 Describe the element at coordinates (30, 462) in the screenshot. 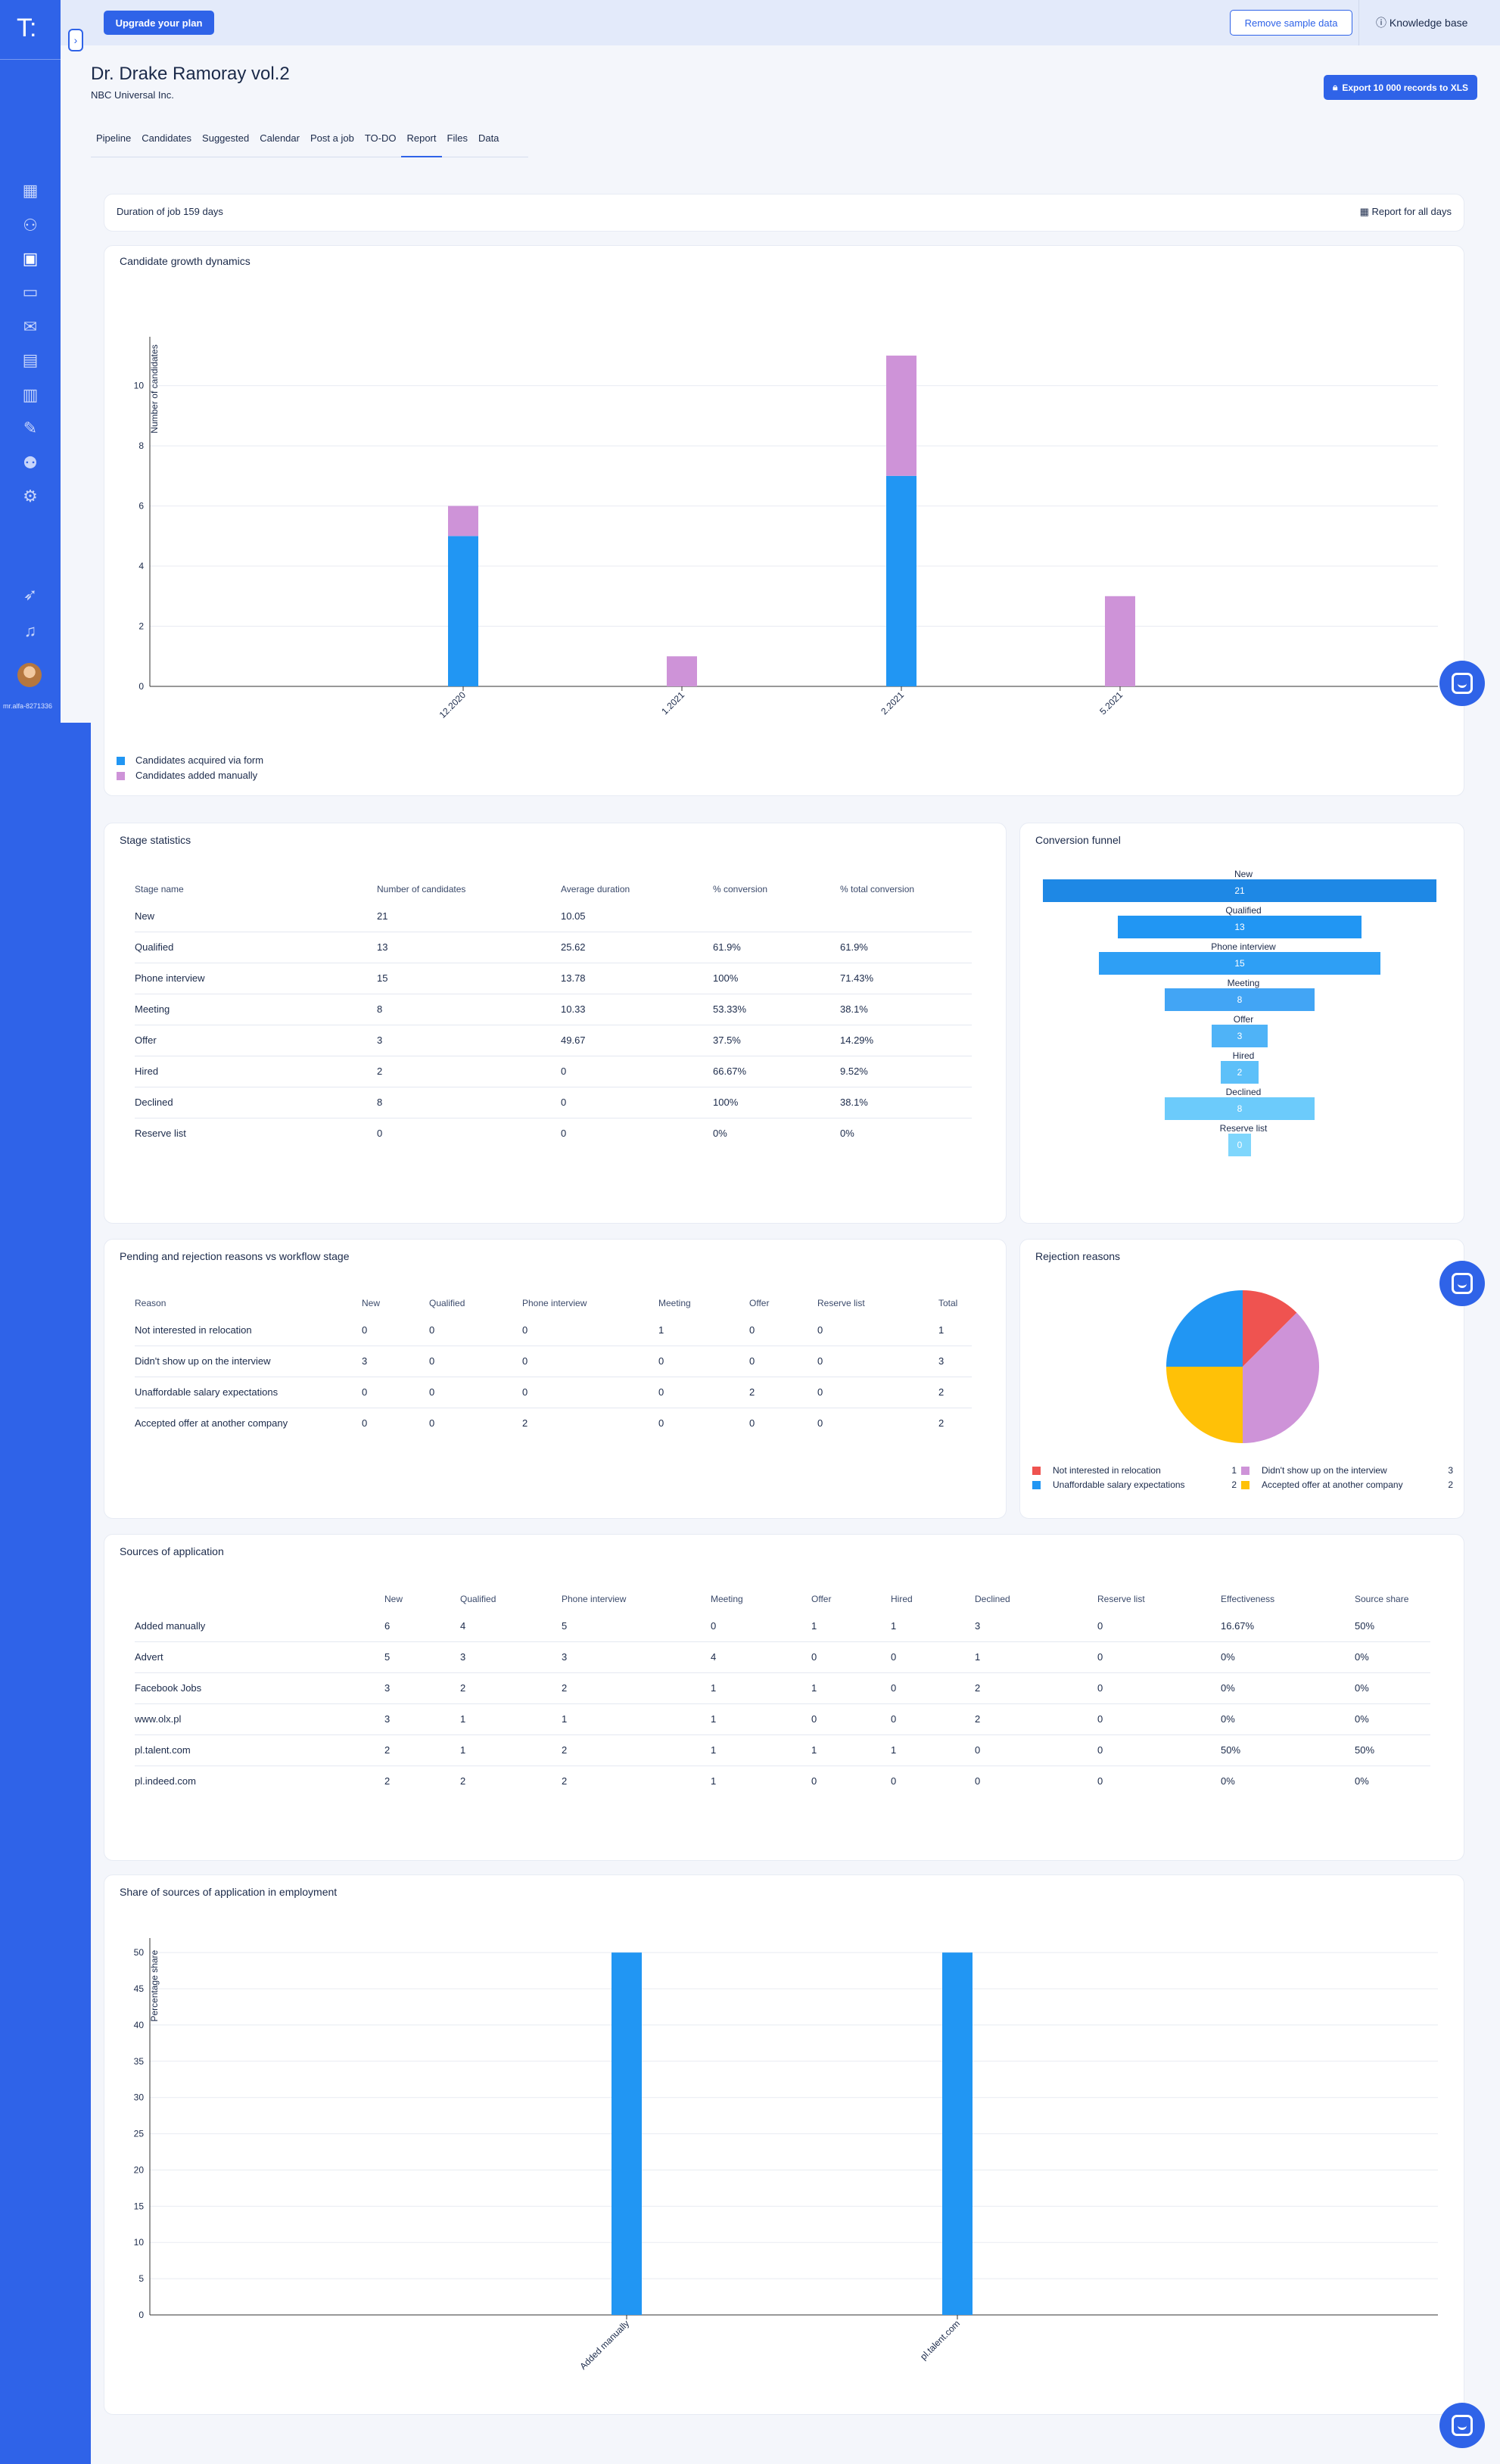

I see `users-icon: ⚉` at that location.